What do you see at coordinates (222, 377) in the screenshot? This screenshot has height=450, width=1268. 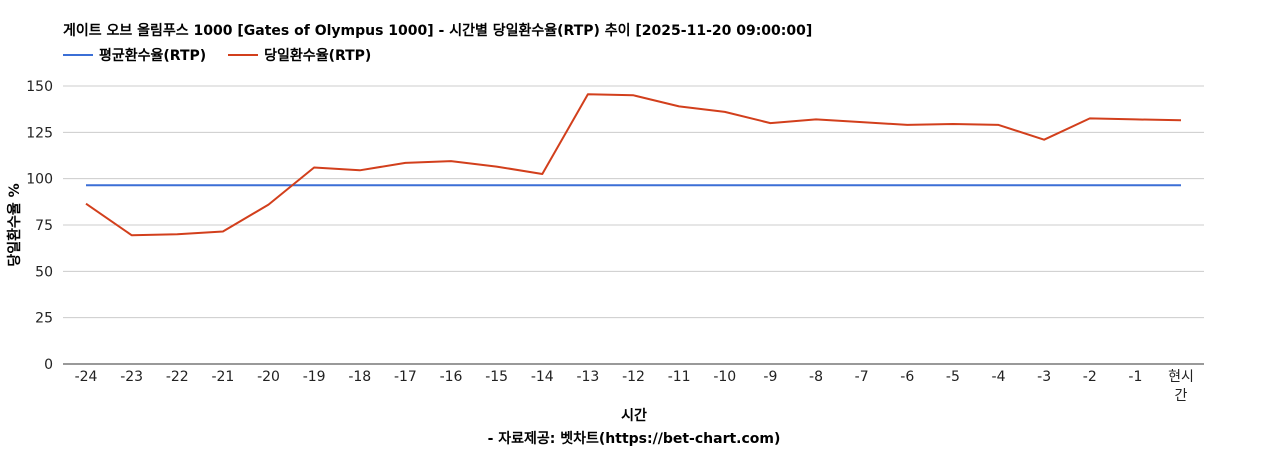 I see `x-tick-label: -21` at bounding box center [222, 377].